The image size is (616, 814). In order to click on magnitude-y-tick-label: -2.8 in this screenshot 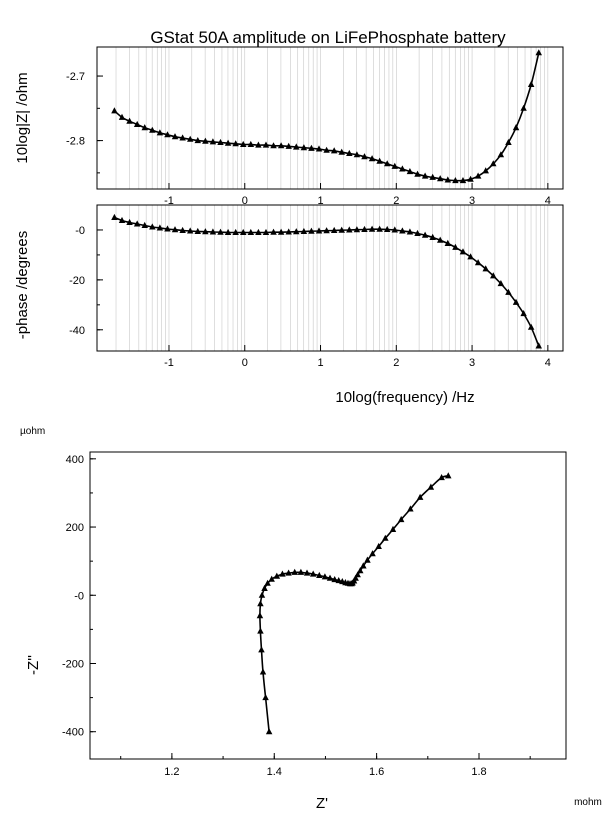, I will do `click(75, 142)`.